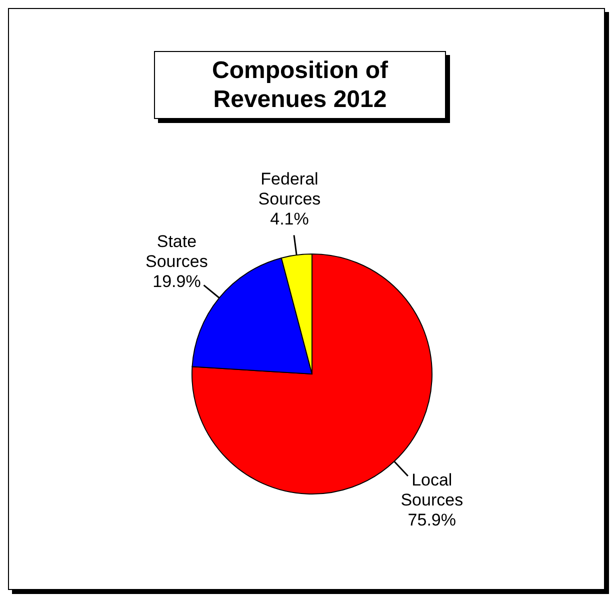 This screenshot has width=613, height=599. What do you see at coordinates (432, 490) in the screenshot?
I see `slice-label: Local Sources` at bounding box center [432, 490].